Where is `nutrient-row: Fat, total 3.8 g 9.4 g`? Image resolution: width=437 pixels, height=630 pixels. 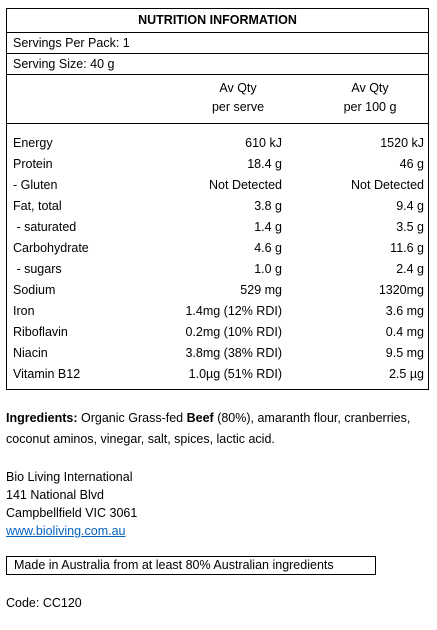
nutrient-row: Fat, total 3.8 g 9.4 g is located at coordinates (217, 206).